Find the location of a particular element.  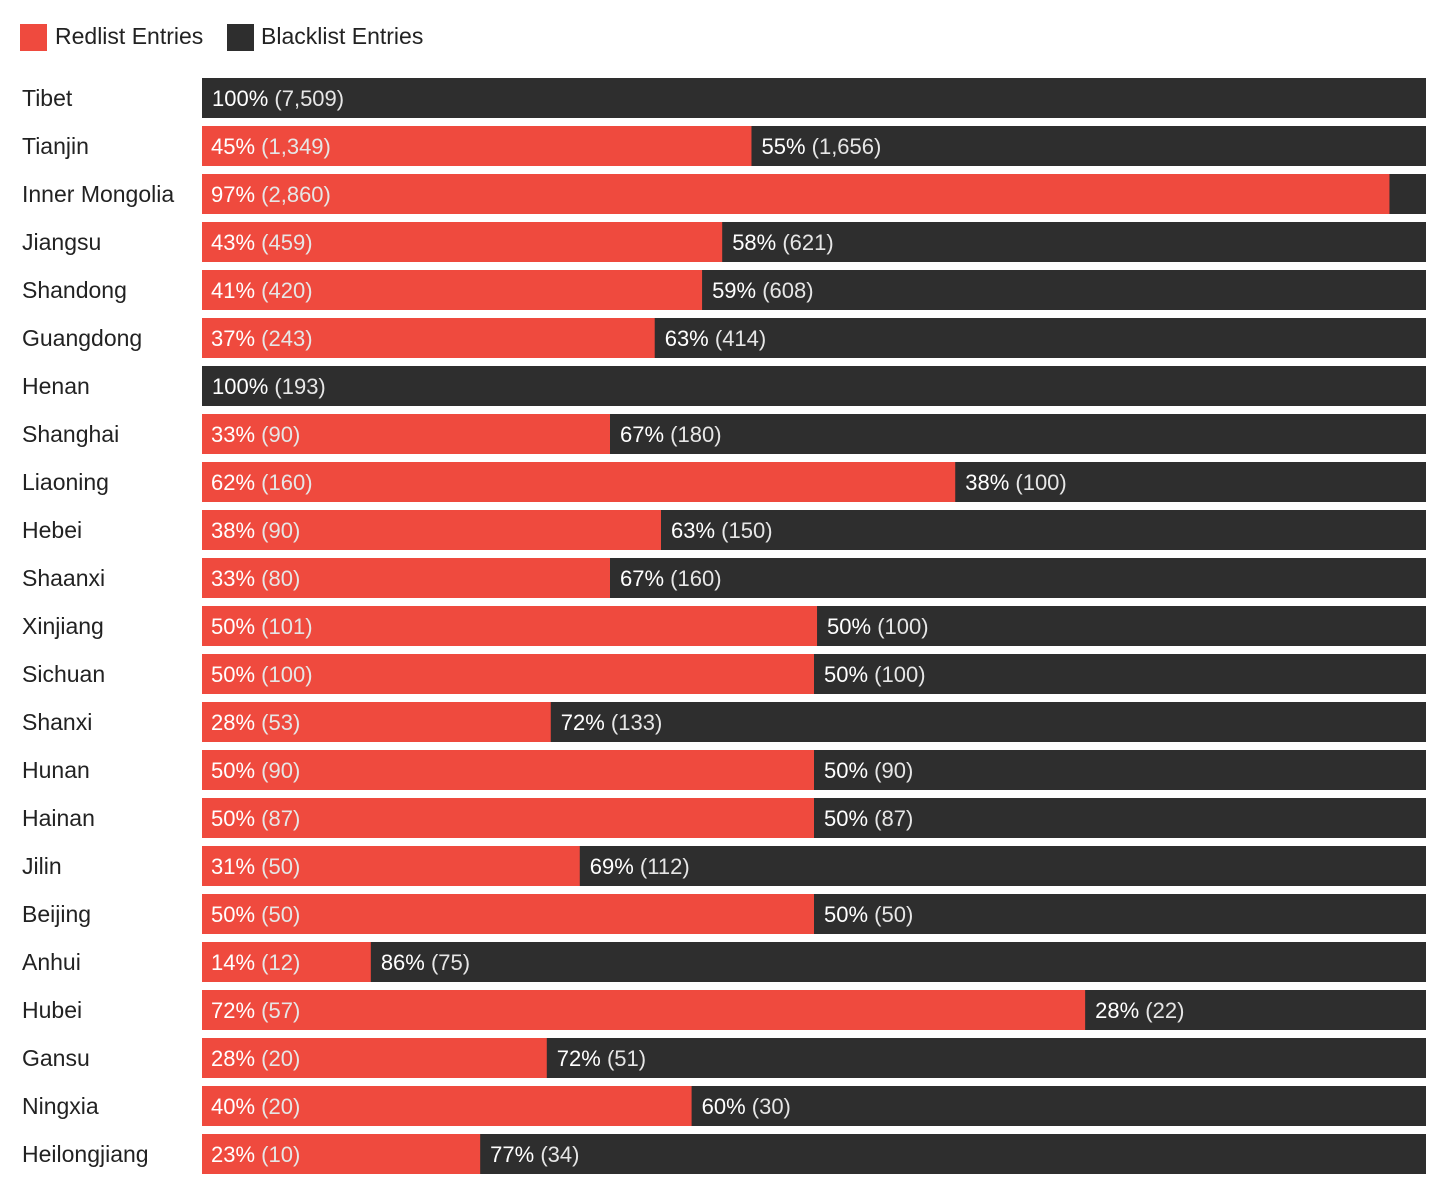

legend-label-blacklist: Blacklist Entries is located at coordinates (342, 36).